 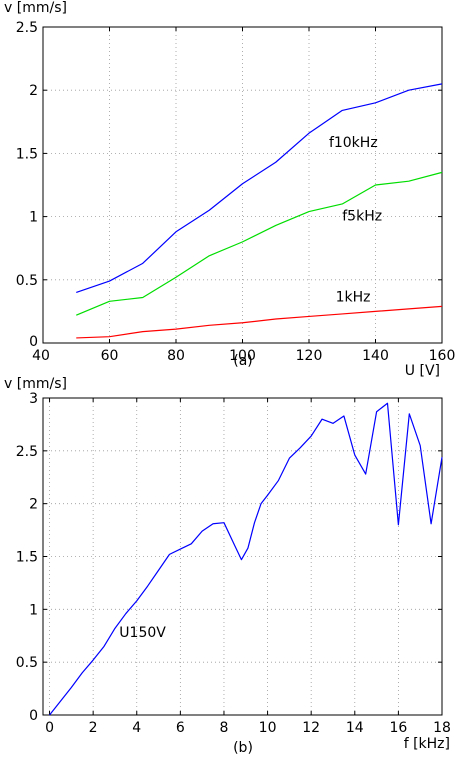 What do you see at coordinates (353, 143) in the screenshot?
I see `series-label: f10kHz` at bounding box center [353, 143].